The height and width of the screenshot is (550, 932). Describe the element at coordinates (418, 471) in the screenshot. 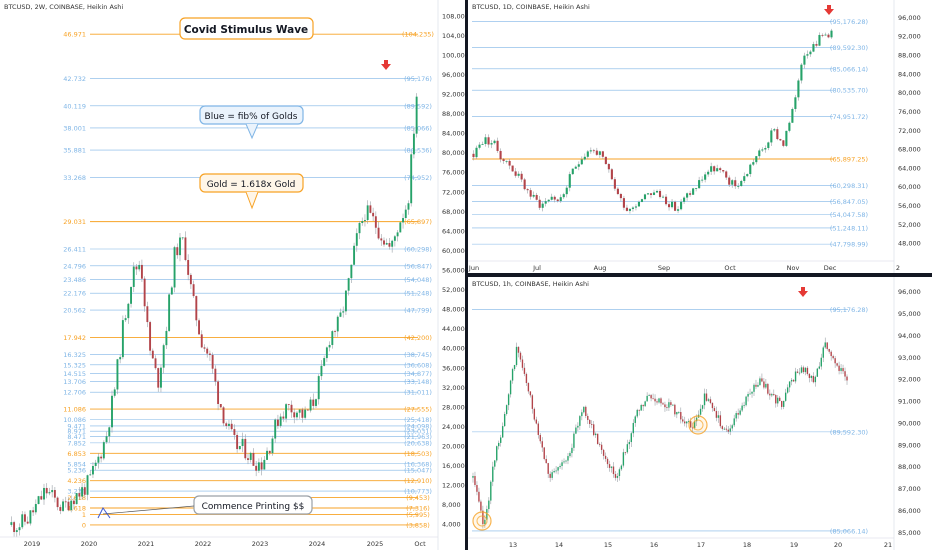

I see `fib-price-label: (15,047)` at that location.